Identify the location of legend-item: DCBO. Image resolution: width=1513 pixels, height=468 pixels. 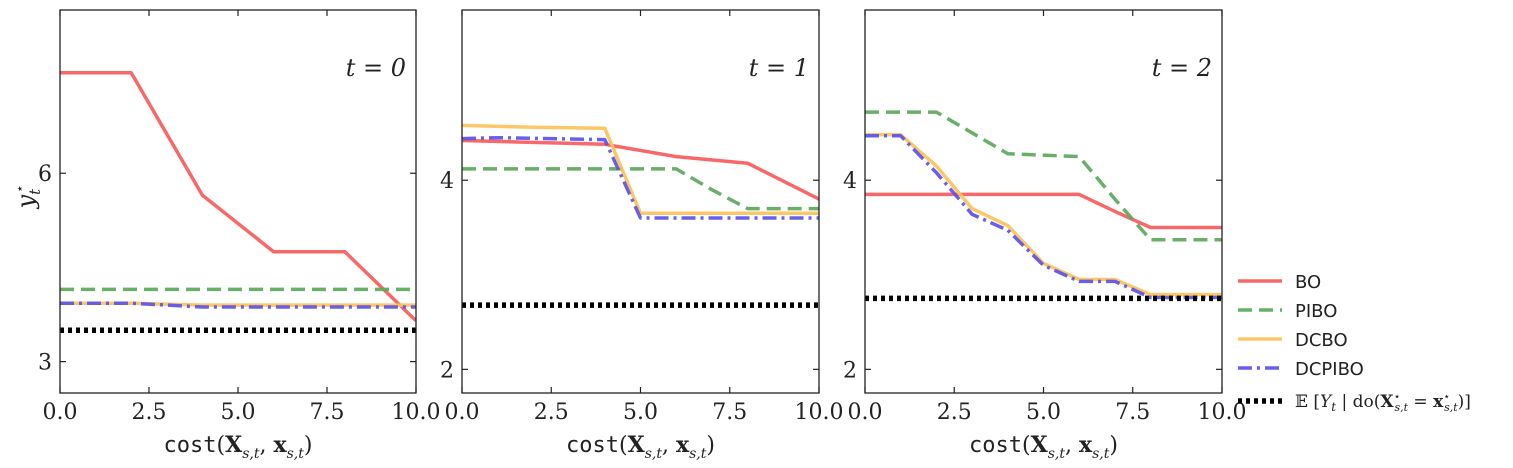
(1293, 340).